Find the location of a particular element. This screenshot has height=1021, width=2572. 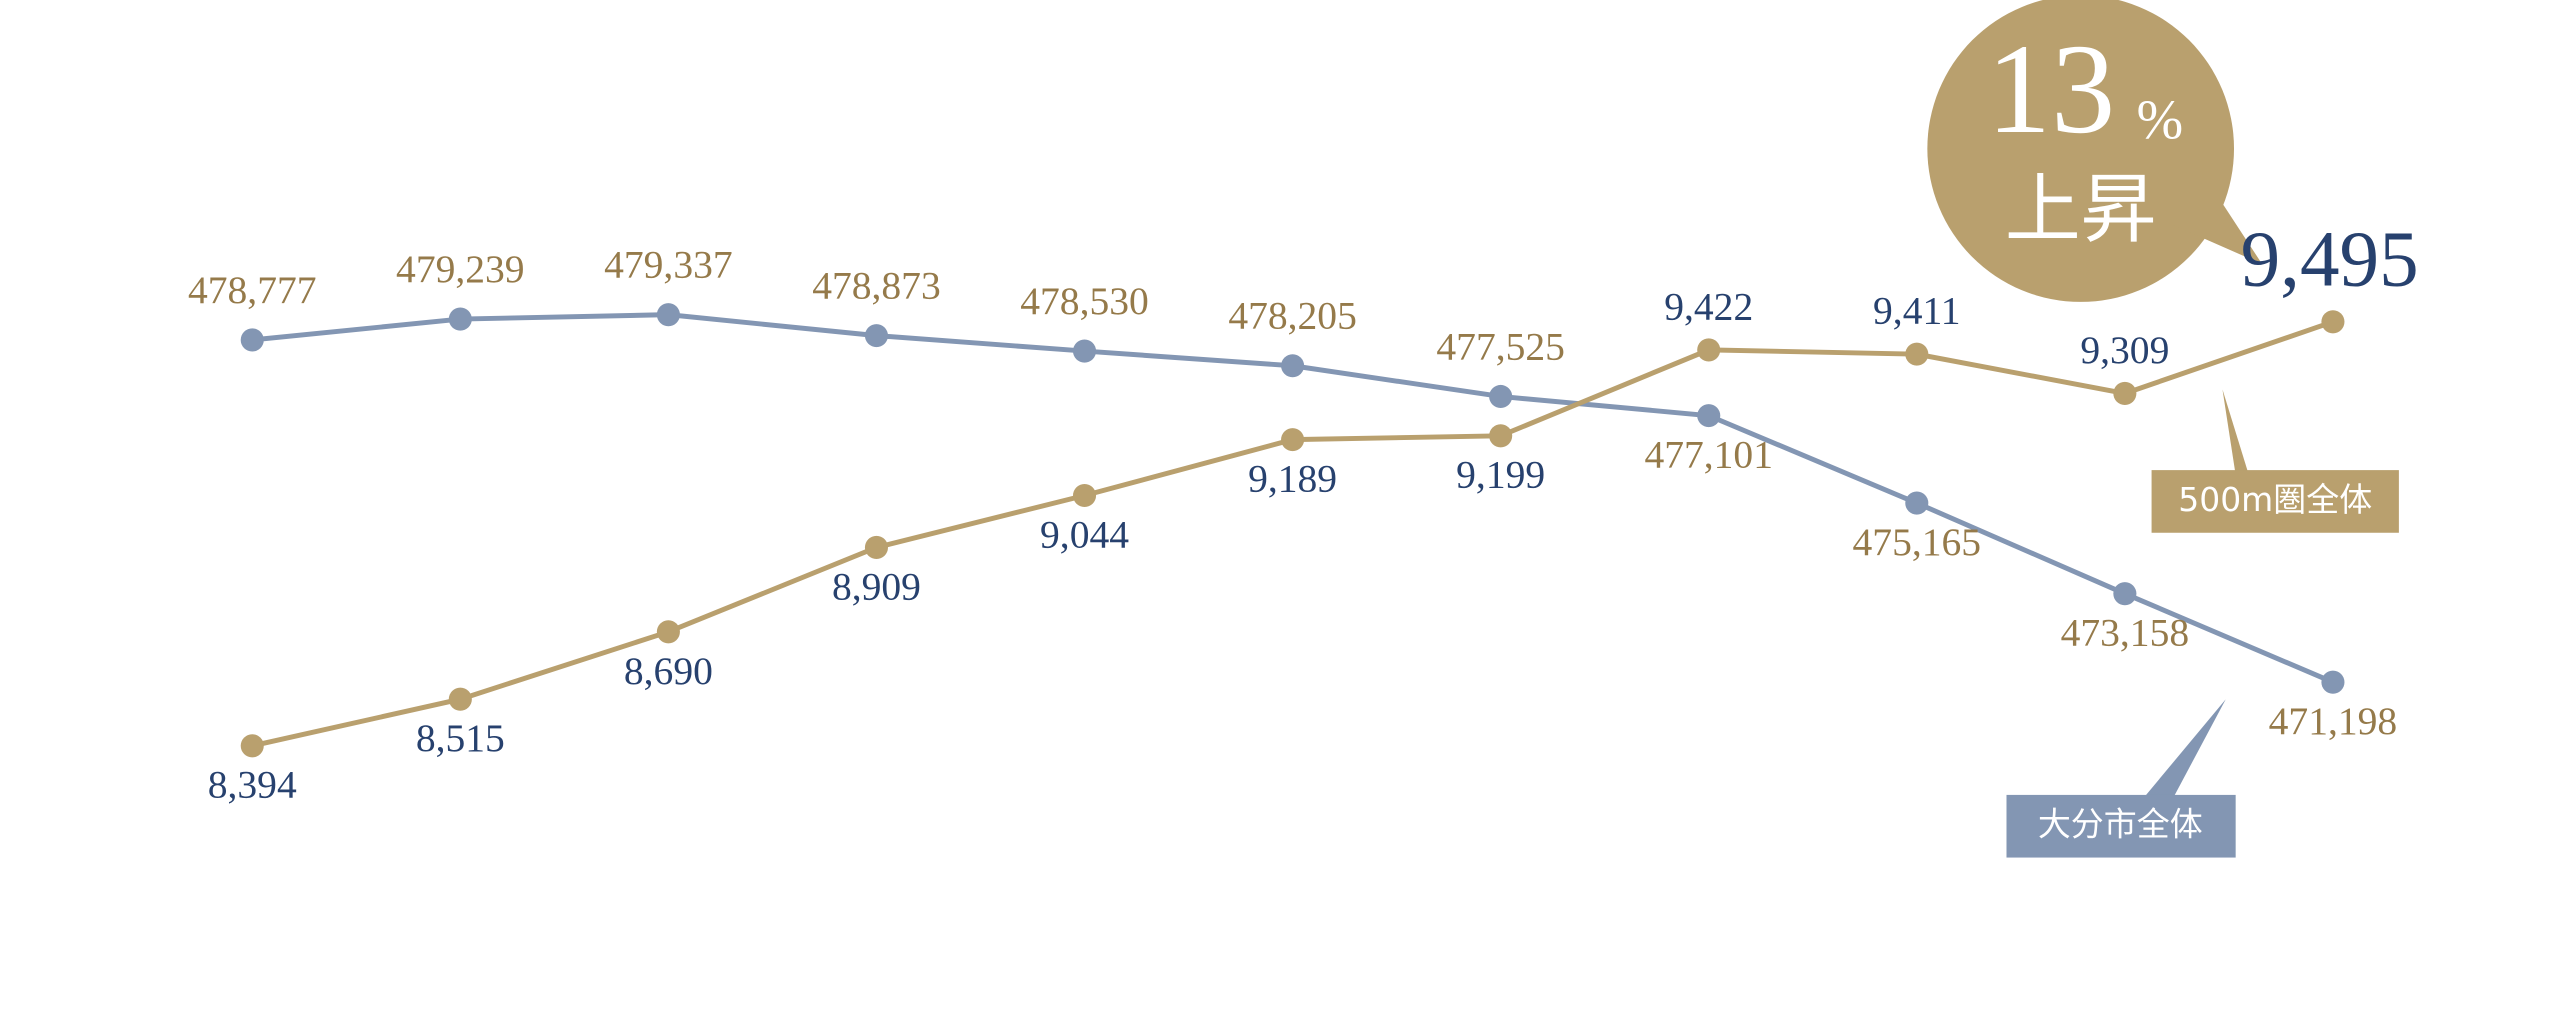

value-label: 9,411 is located at coordinates (1917, 311).